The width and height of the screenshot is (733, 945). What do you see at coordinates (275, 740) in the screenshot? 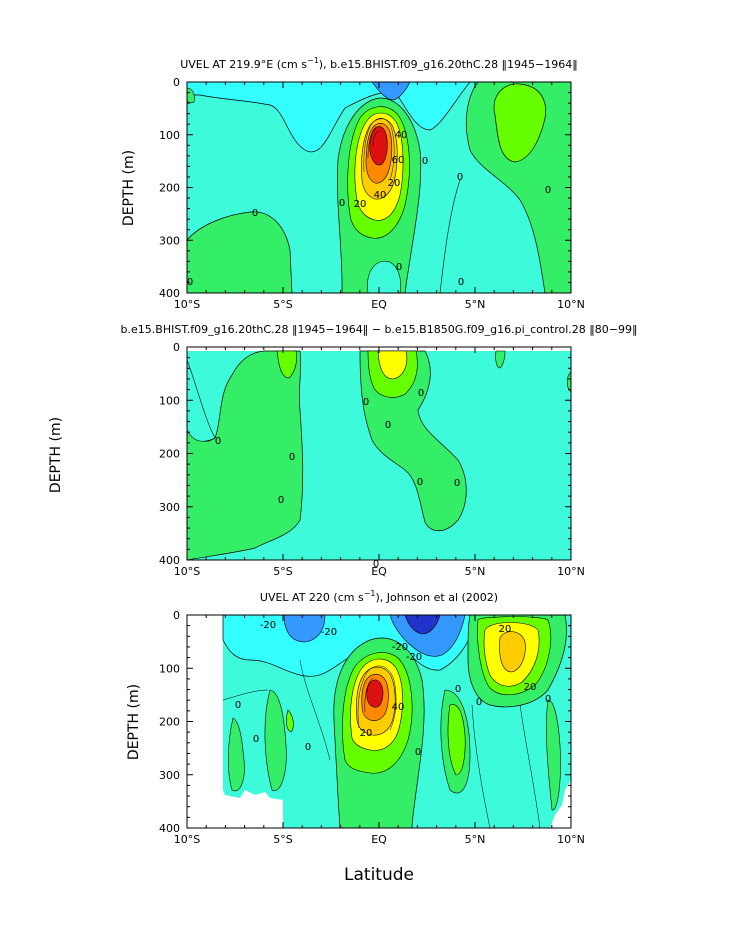
I see `panel-3-blob-s` at bounding box center [275, 740].